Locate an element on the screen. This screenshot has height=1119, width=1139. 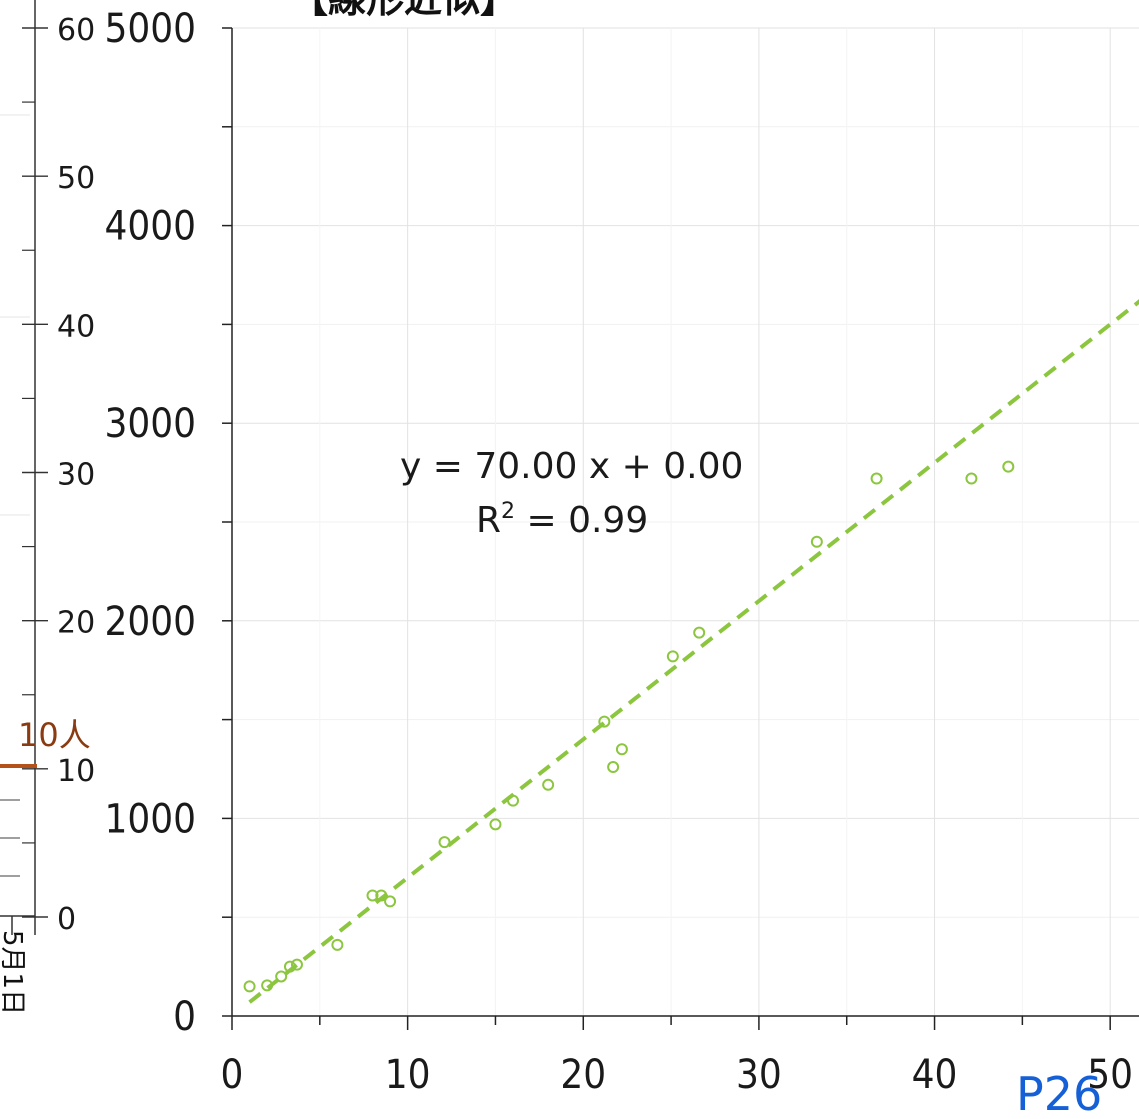
left-strip: 0 10 20 30 40 50 60 10人 5月1日 is located at coordinates (47, 507).